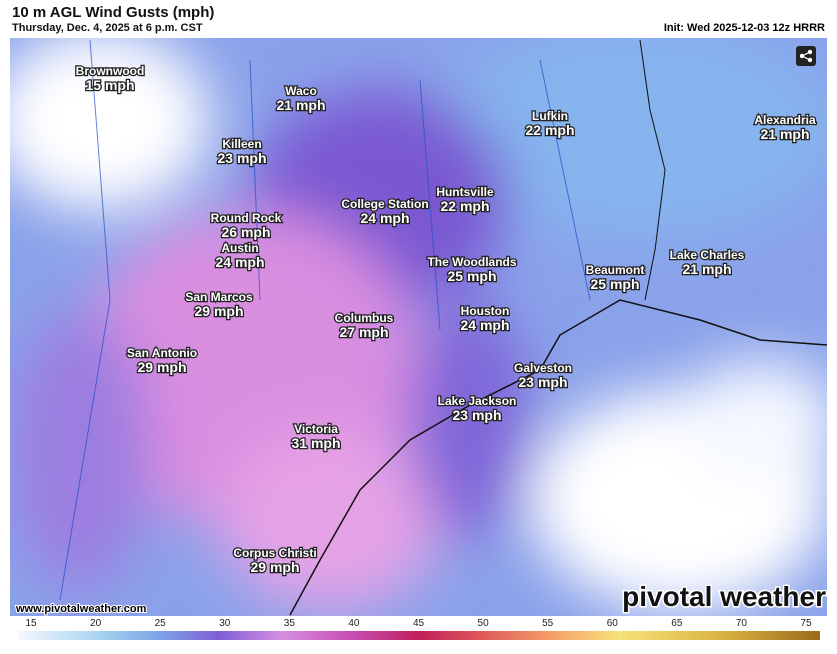  Describe the element at coordinates (225, 623) in the screenshot. I see `colorbar-tick-label: 30` at that location.